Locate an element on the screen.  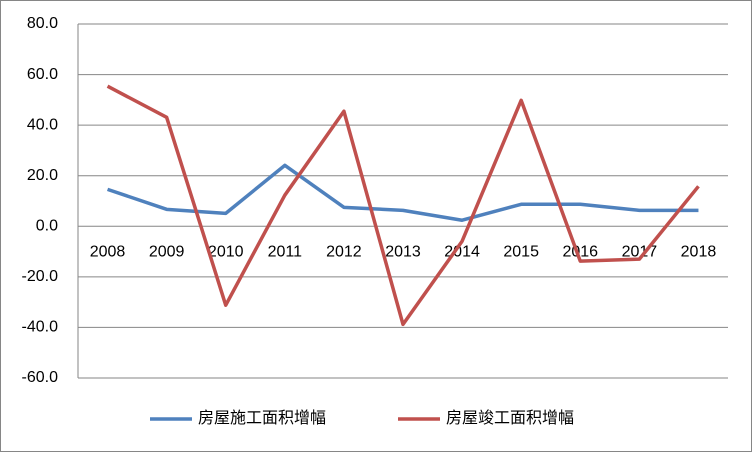
x-tick-label: 2015 is located at coordinates (521, 252).